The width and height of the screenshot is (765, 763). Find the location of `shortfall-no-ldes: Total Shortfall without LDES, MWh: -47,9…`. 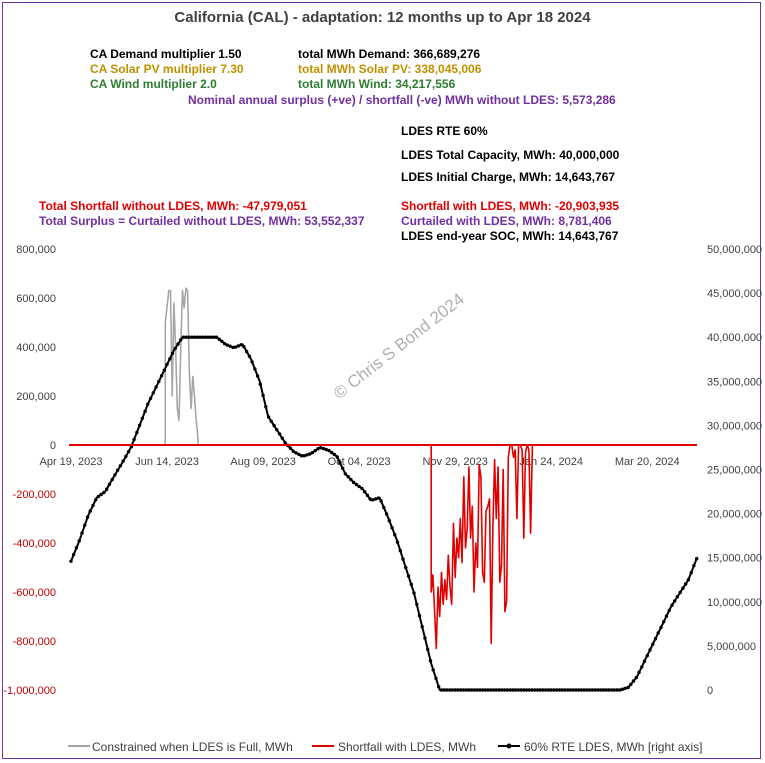

shortfall-no-ldes: Total Shortfall without LDES, MWh: -47,9… is located at coordinates (173, 206).